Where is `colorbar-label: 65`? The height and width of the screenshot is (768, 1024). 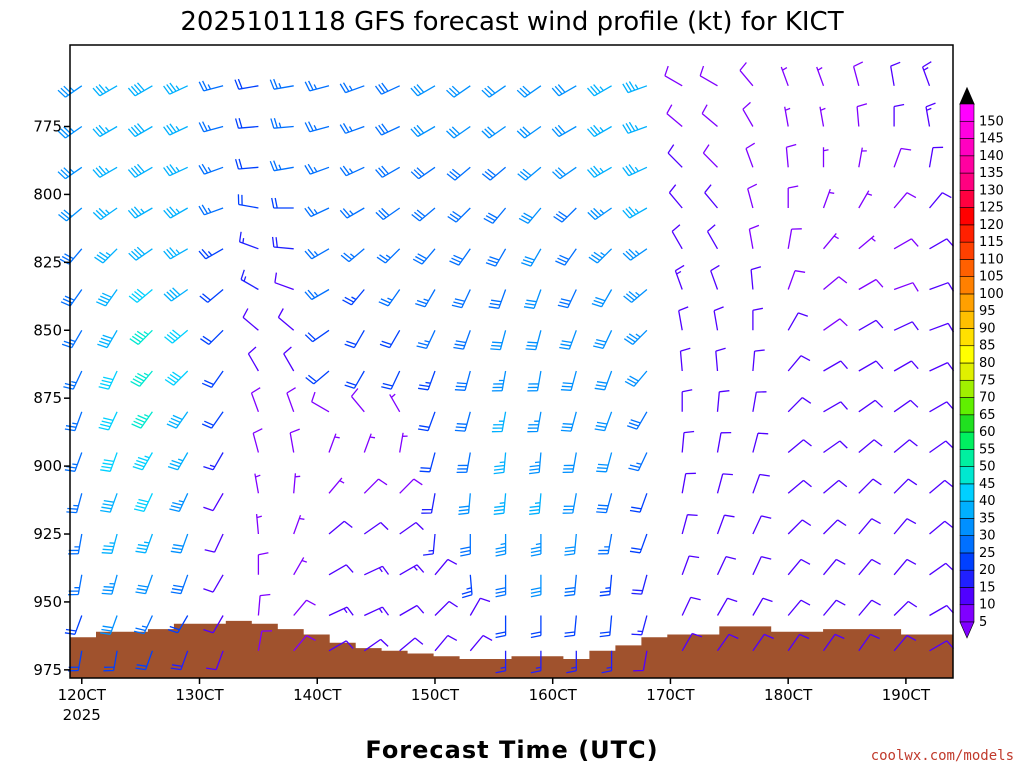
colorbar-label: 65 is located at coordinates (987, 415).